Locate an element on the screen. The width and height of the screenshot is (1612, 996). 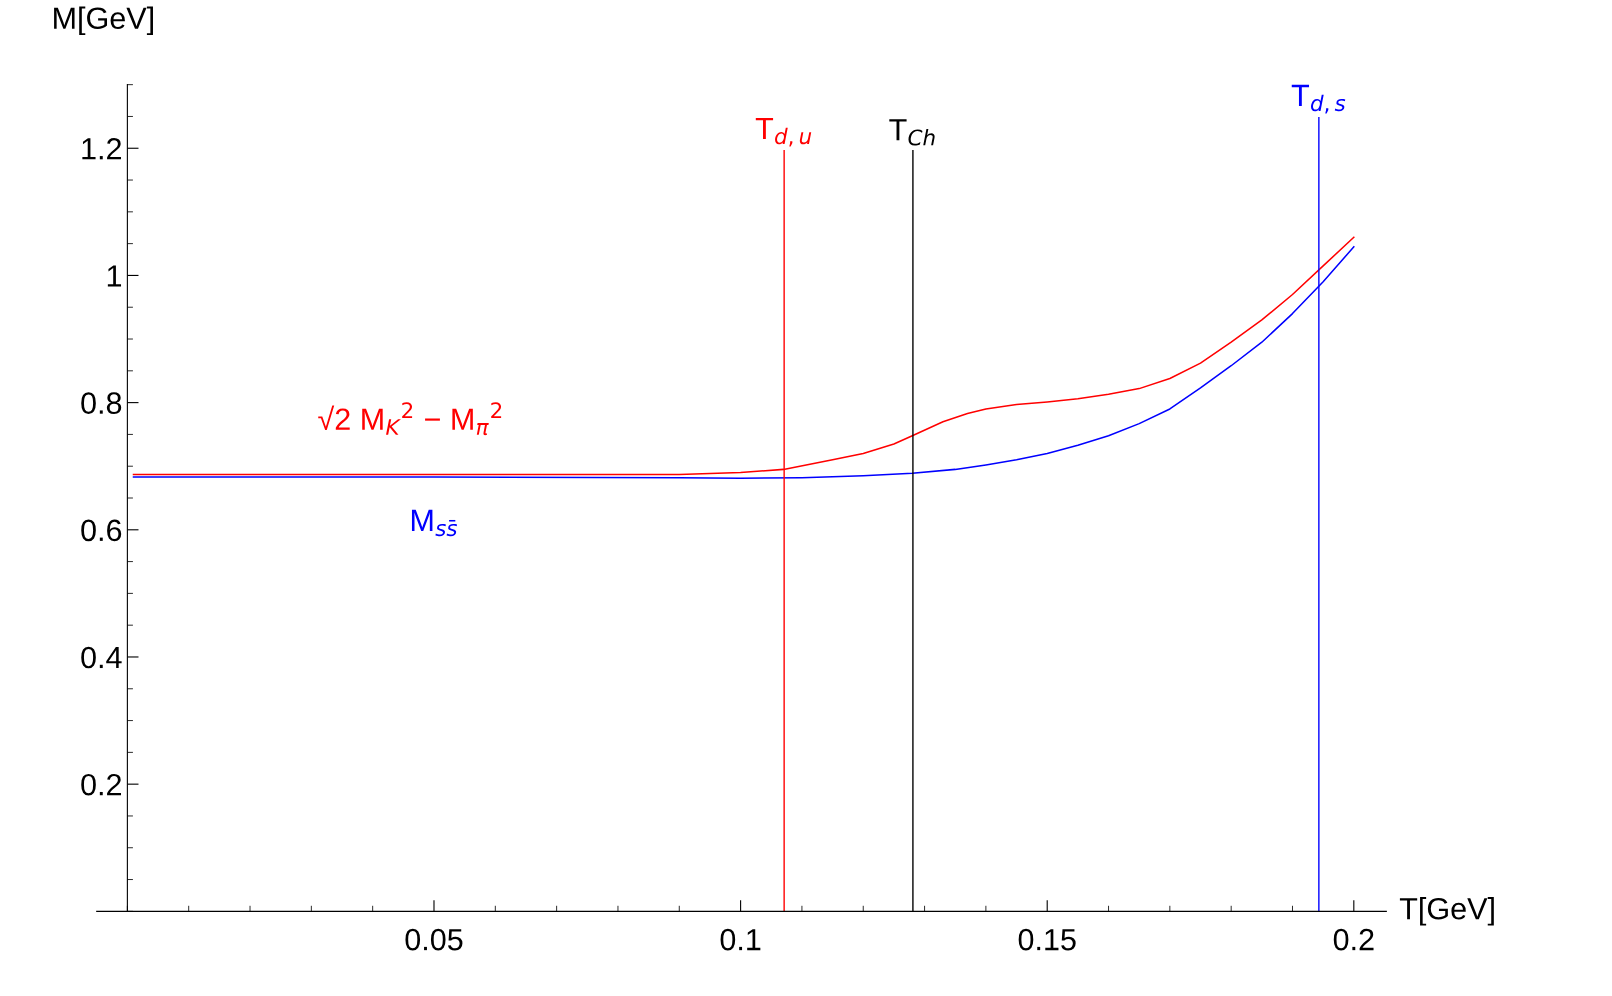
x-tick-label: 0.1 is located at coordinates (740, 939).